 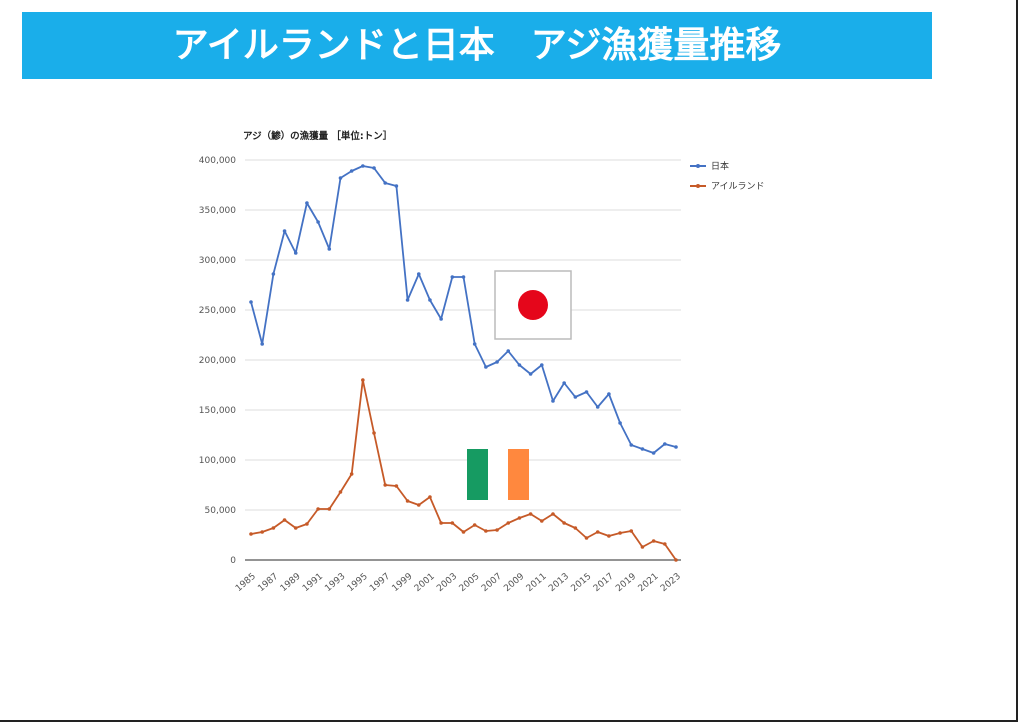 What do you see at coordinates (217, 211) in the screenshot?
I see `y-tick-label: 350,000` at bounding box center [217, 211].